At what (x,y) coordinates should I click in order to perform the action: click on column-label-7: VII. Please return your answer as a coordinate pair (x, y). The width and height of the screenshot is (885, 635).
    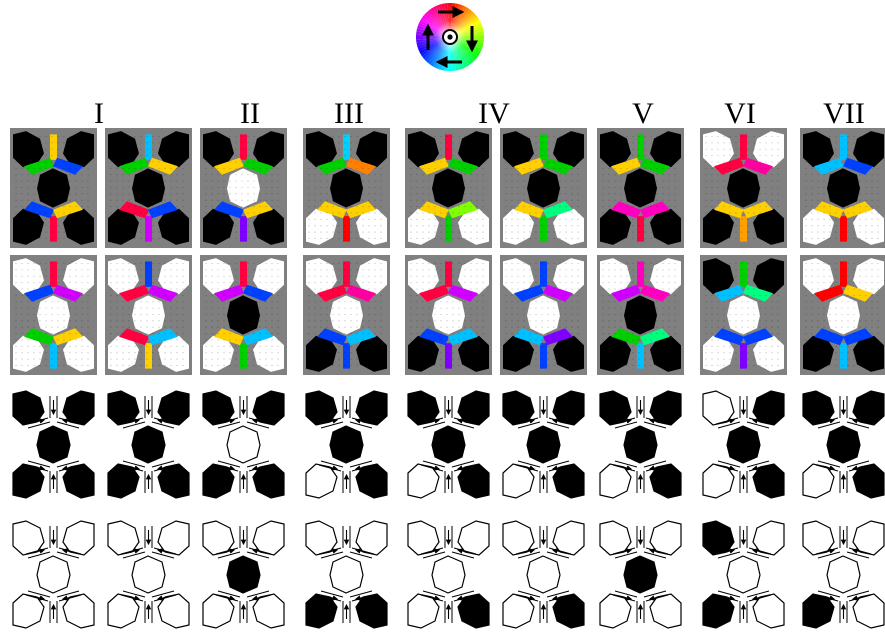
    Looking at the image, I should click on (844, 113).